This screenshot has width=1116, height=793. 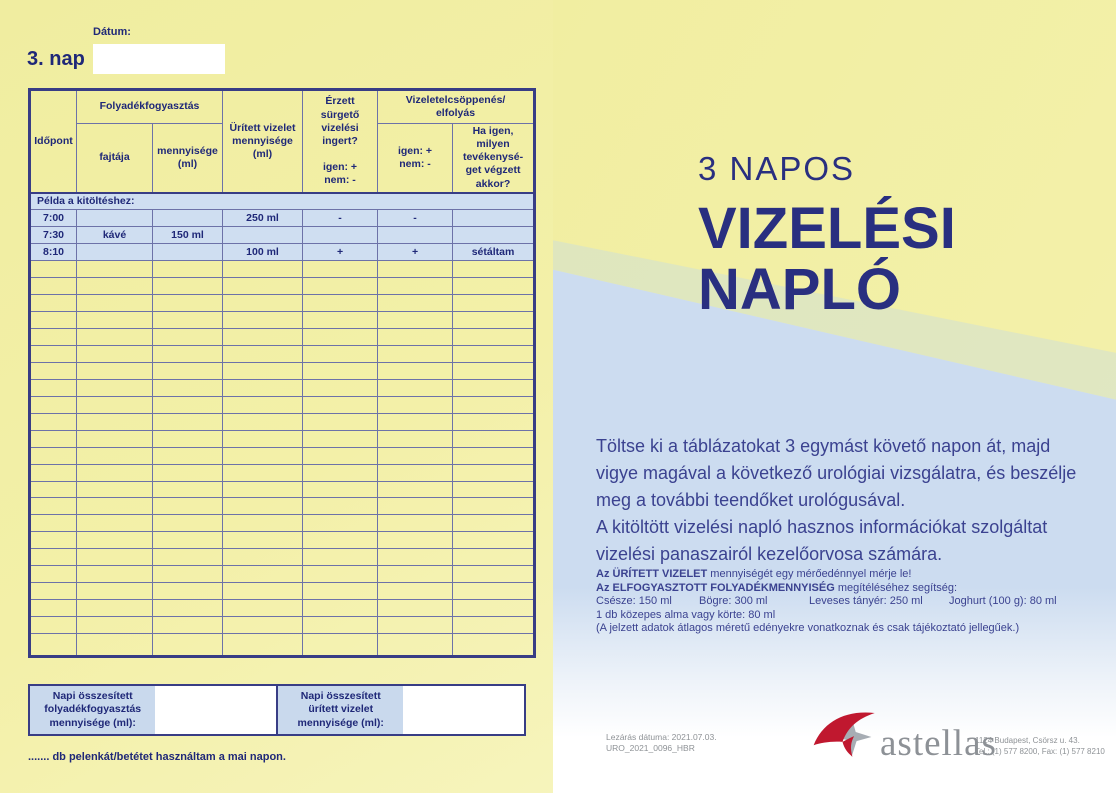 I want to click on date-input, so click(x=159, y=59).